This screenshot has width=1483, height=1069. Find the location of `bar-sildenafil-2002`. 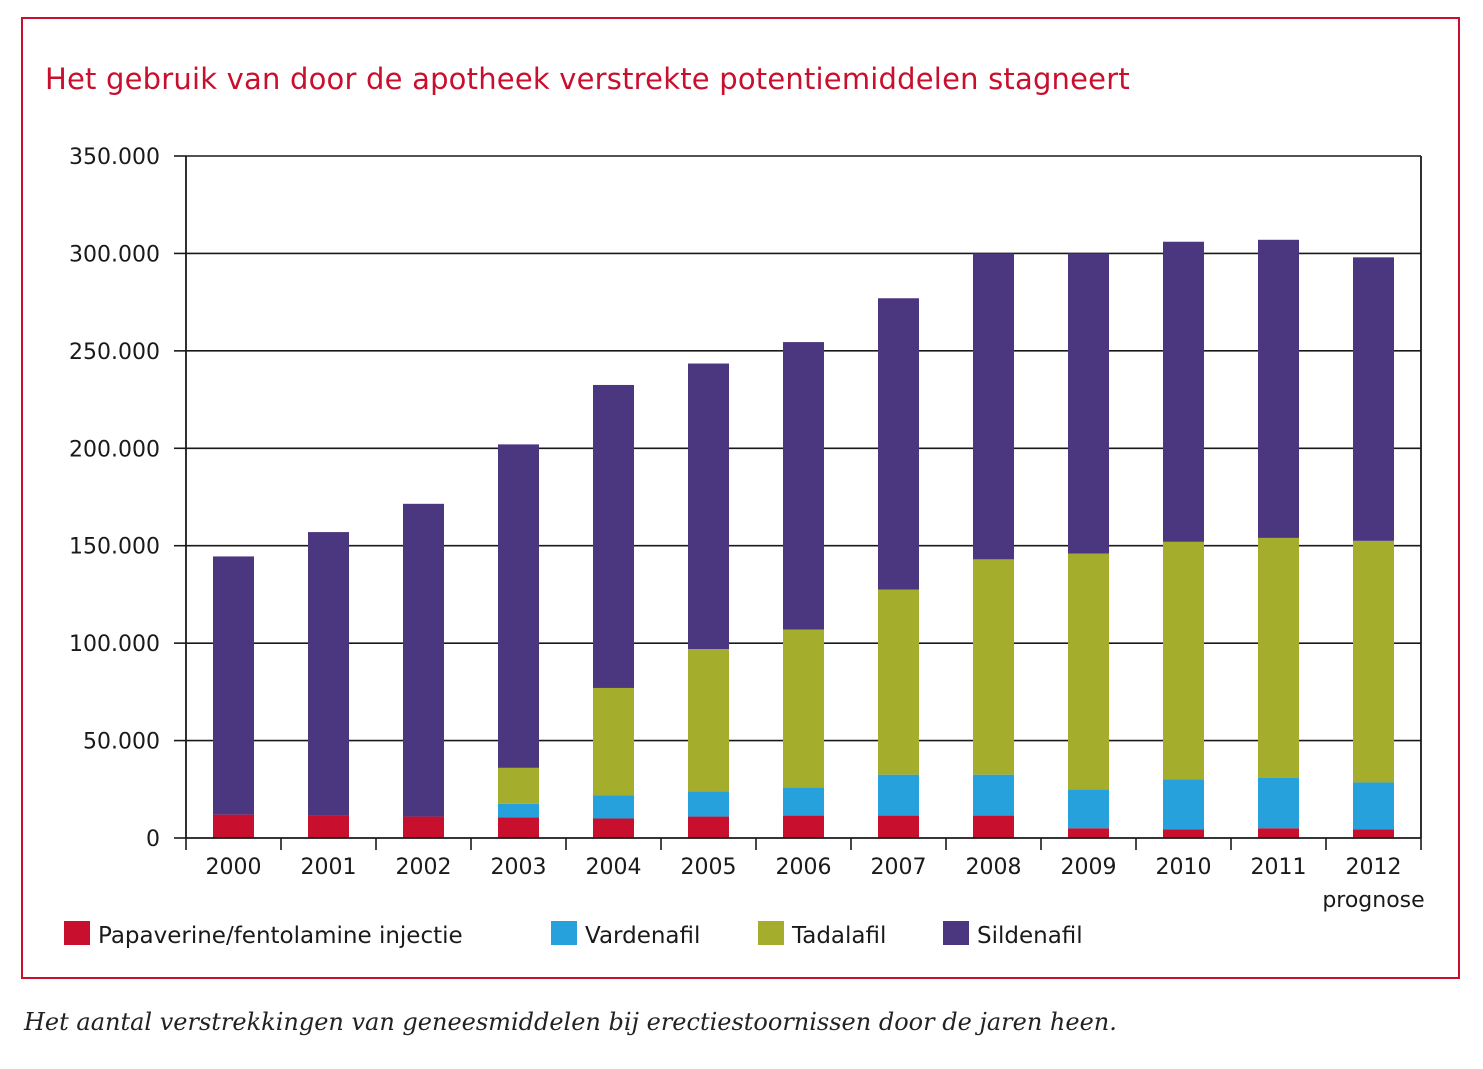

bar-sildenafil-2002 is located at coordinates (423, 660).